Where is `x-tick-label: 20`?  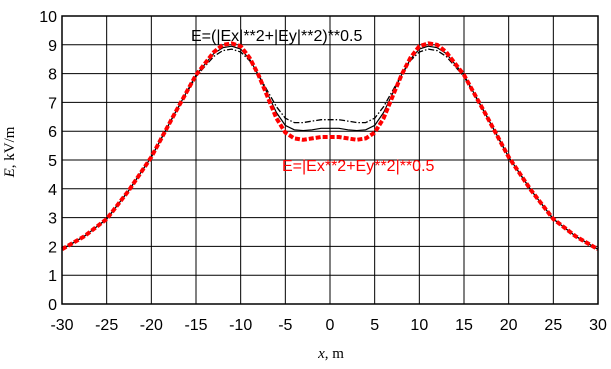
x-tick-label: 20 is located at coordinates (509, 325).